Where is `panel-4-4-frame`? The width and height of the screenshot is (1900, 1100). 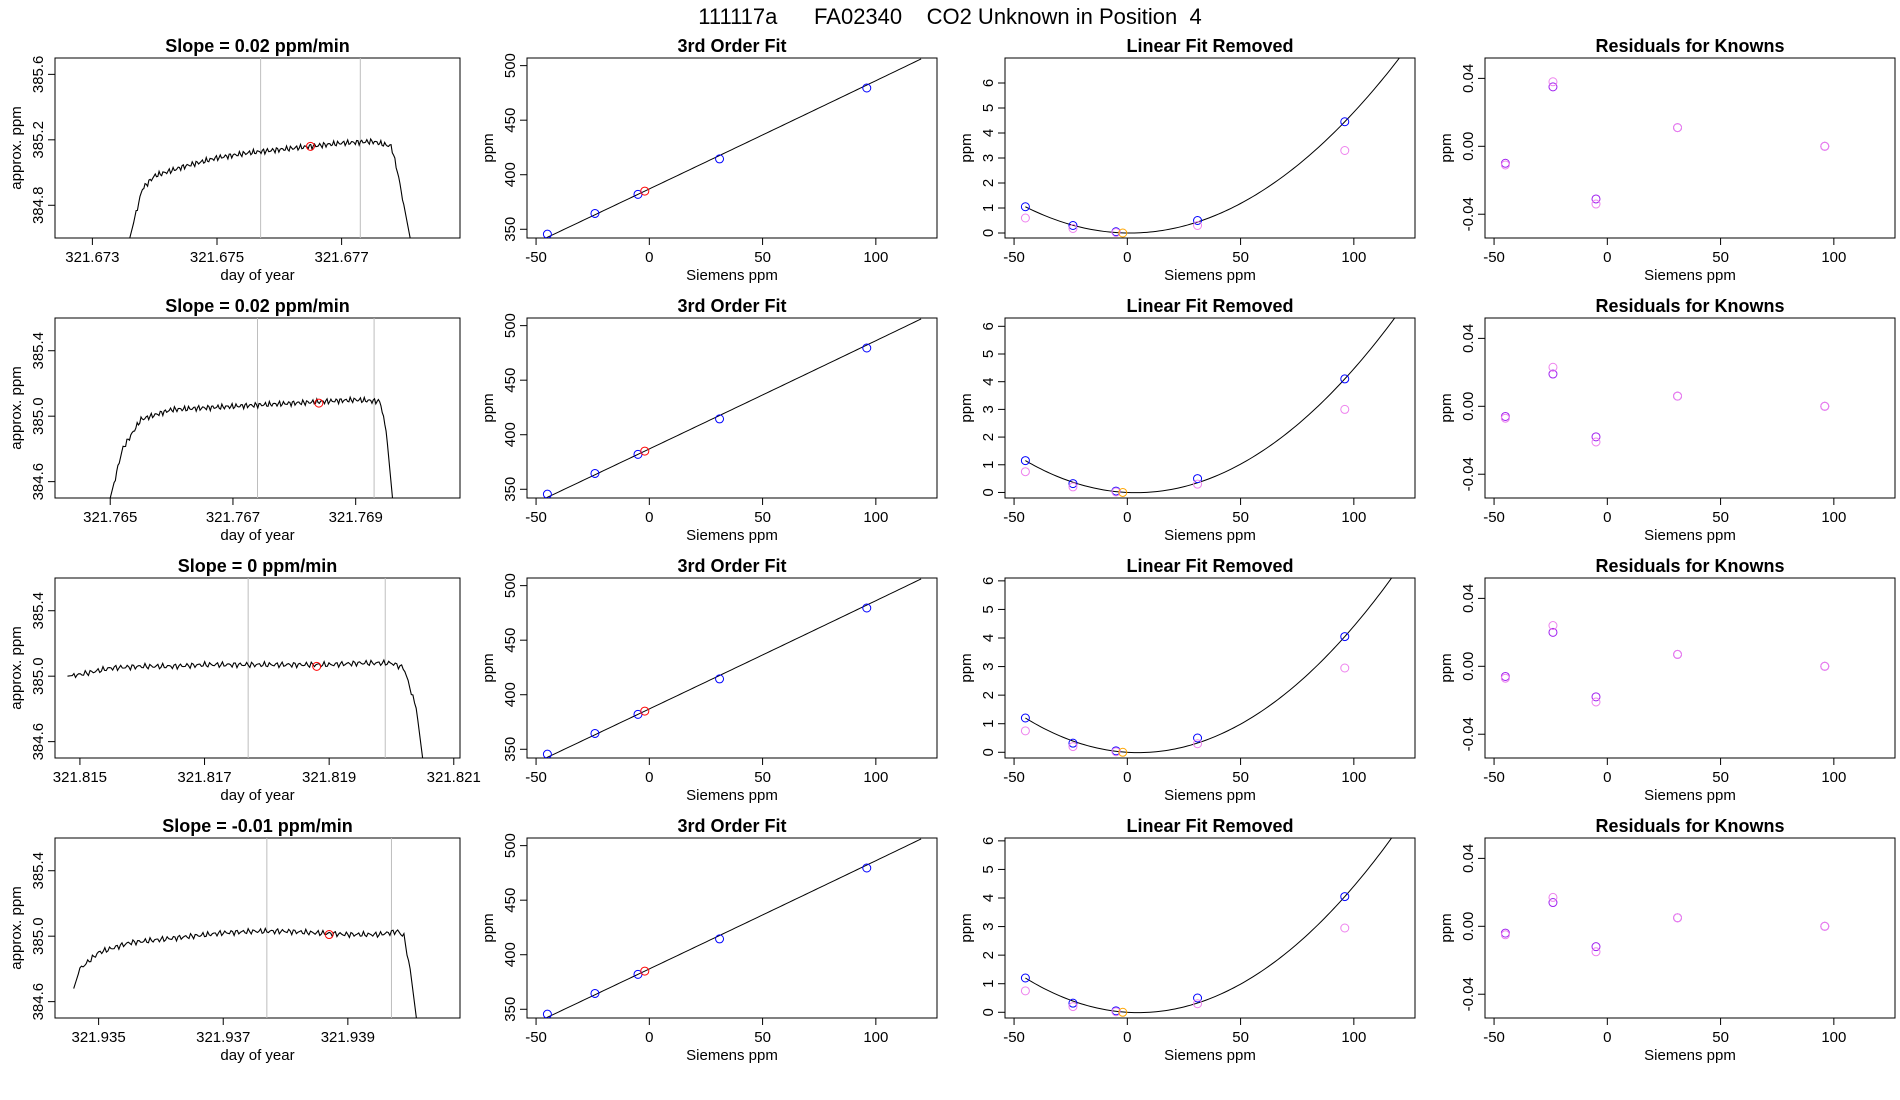 panel-4-4-frame is located at coordinates (1690, 928).